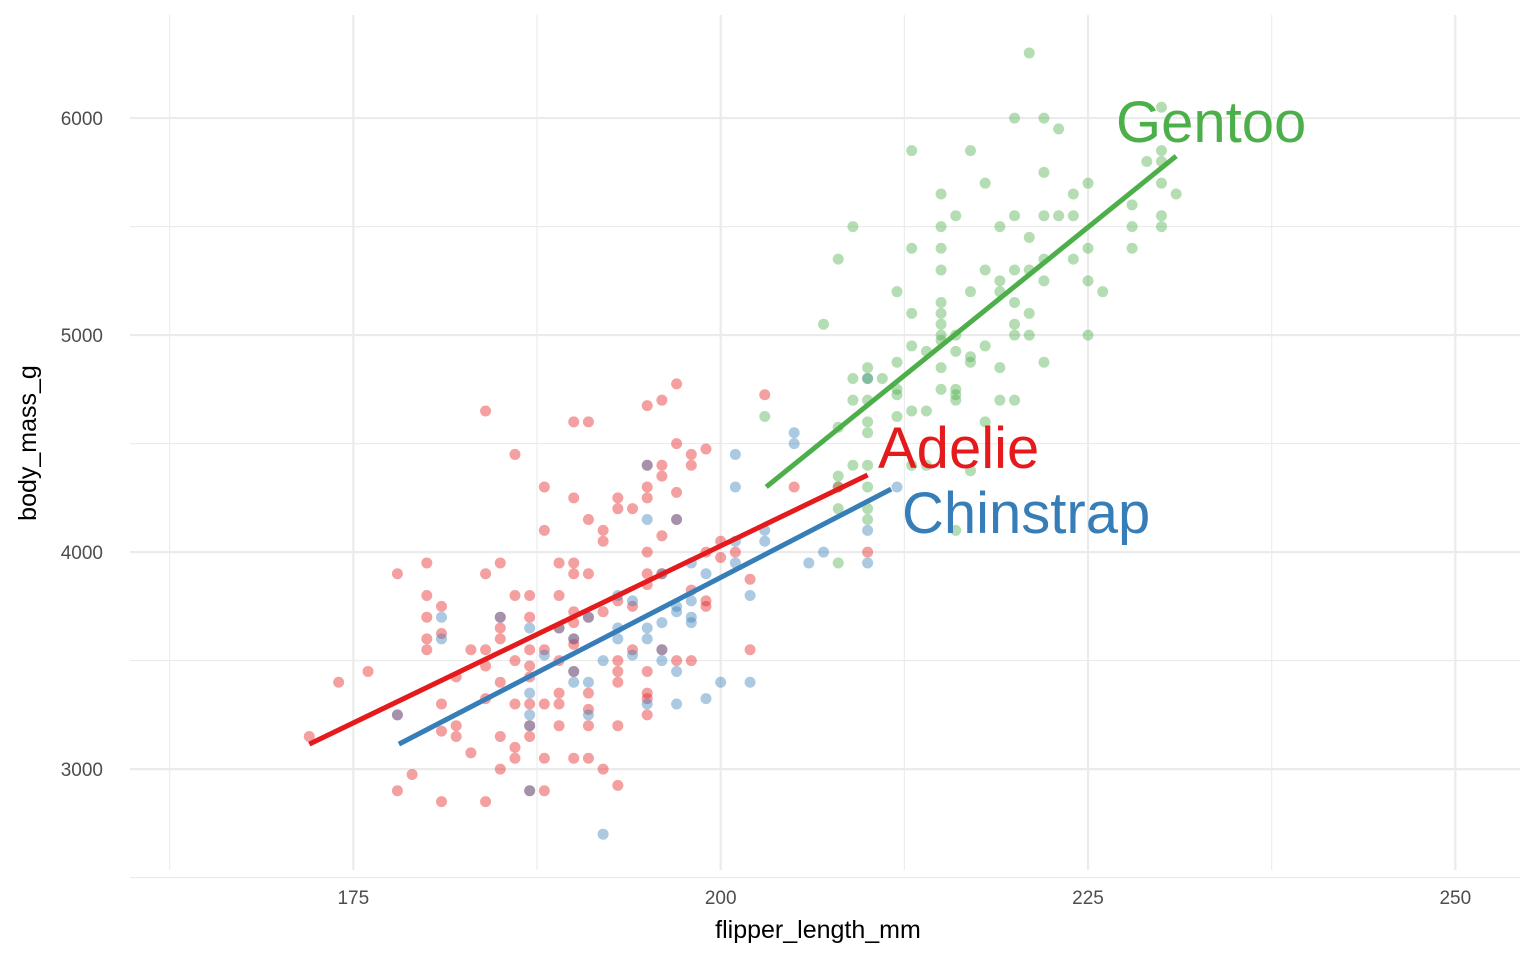  I want to click on series-label-chinstrap: Chinstrap, so click(1026, 513).